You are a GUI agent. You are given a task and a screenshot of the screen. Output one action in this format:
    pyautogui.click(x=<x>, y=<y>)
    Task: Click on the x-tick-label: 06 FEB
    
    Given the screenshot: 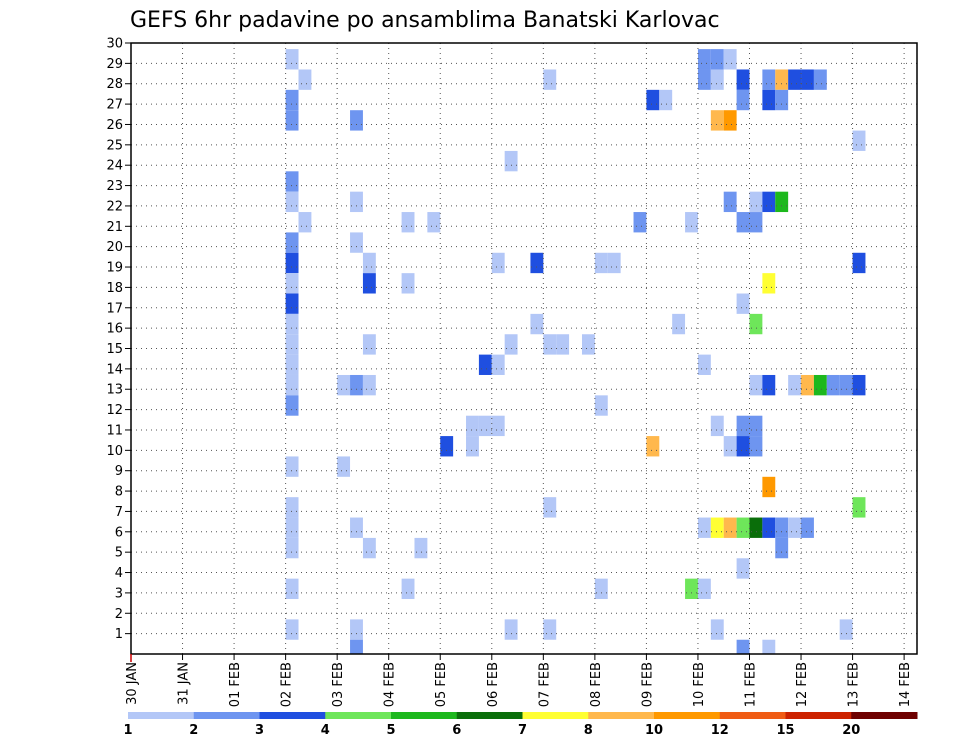 What is the action you would take?
    pyautogui.click(x=493, y=684)
    